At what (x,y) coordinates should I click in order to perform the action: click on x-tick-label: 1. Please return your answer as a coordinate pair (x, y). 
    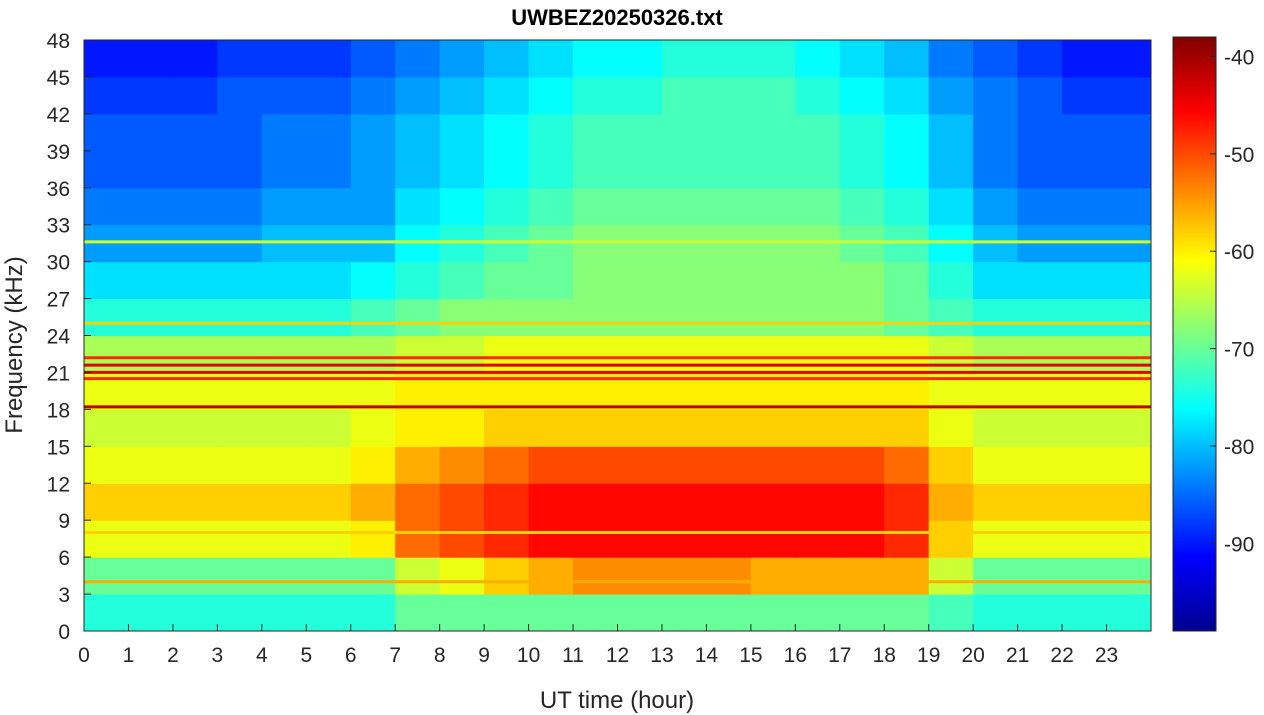
    Looking at the image, I should click on (129, 655).